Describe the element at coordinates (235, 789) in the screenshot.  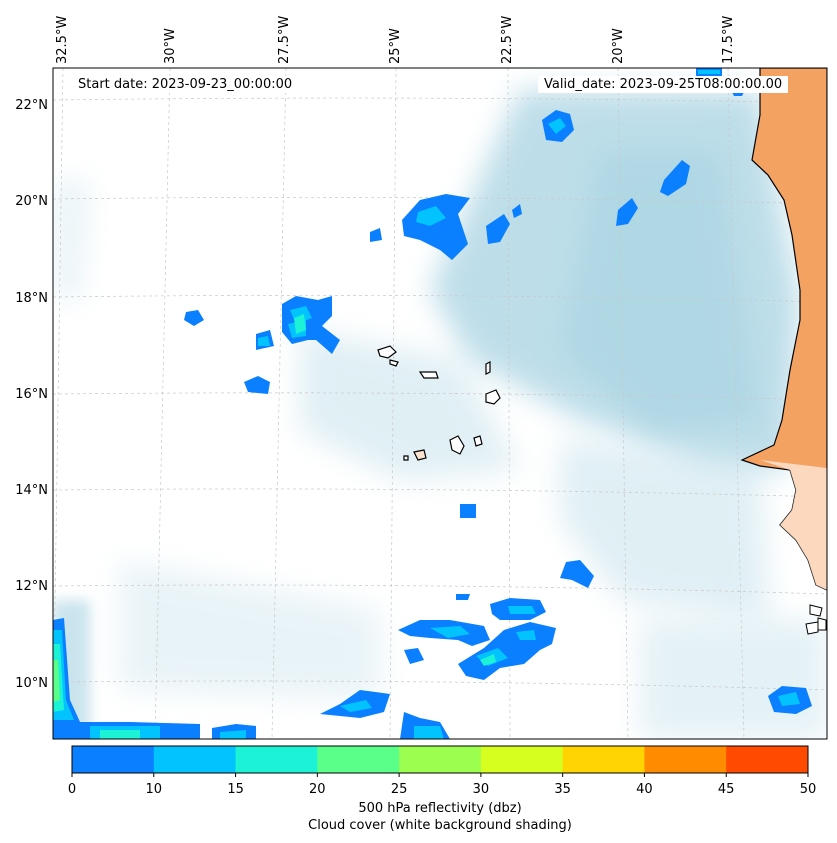
I see `colorbar-tick: 15` at that location.